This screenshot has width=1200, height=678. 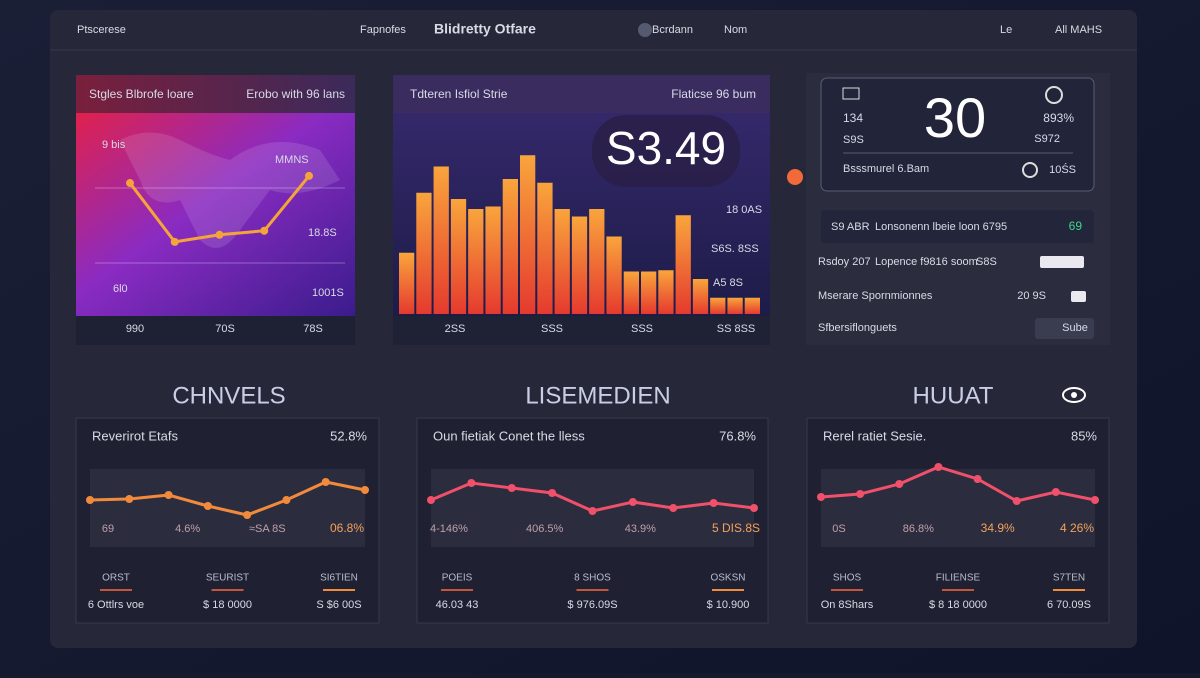 What do you see at coordinates (1058, 118) in the screenshot?
I see `stat-text: 893%` at bounding box center [1058, 118].